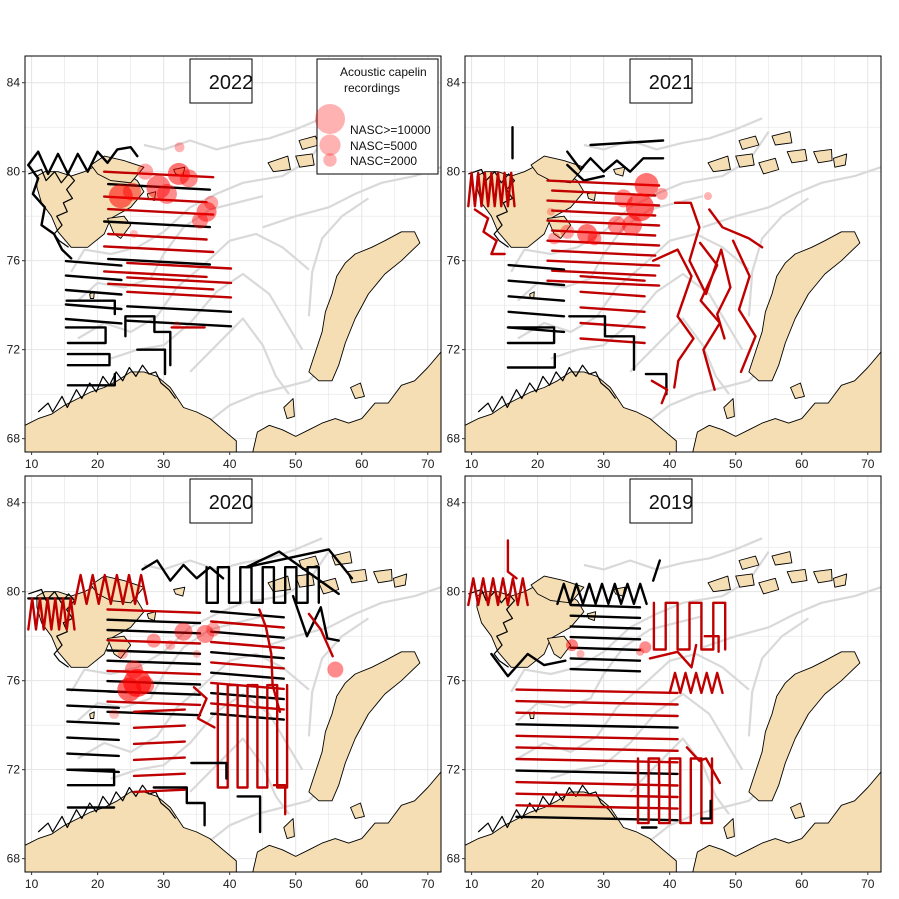 This screenshot has width=899, height=899. Describe the element at coordinates (14, 261) in the screenshot. I see `y-tick-label: 76` at that location.